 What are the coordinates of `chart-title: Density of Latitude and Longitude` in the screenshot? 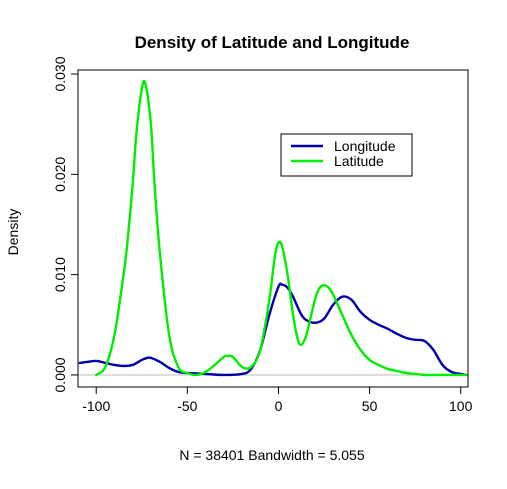 It's located at (272, 42).